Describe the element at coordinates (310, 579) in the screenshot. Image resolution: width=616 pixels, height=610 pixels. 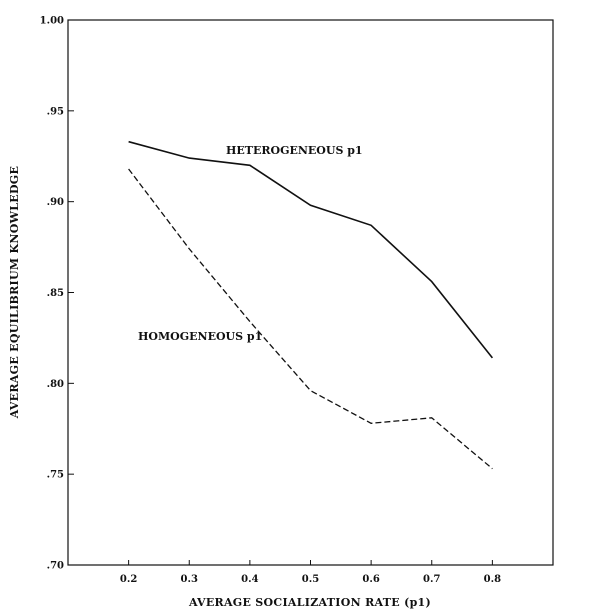
I see `x-tick-label: 0.5` at that location.